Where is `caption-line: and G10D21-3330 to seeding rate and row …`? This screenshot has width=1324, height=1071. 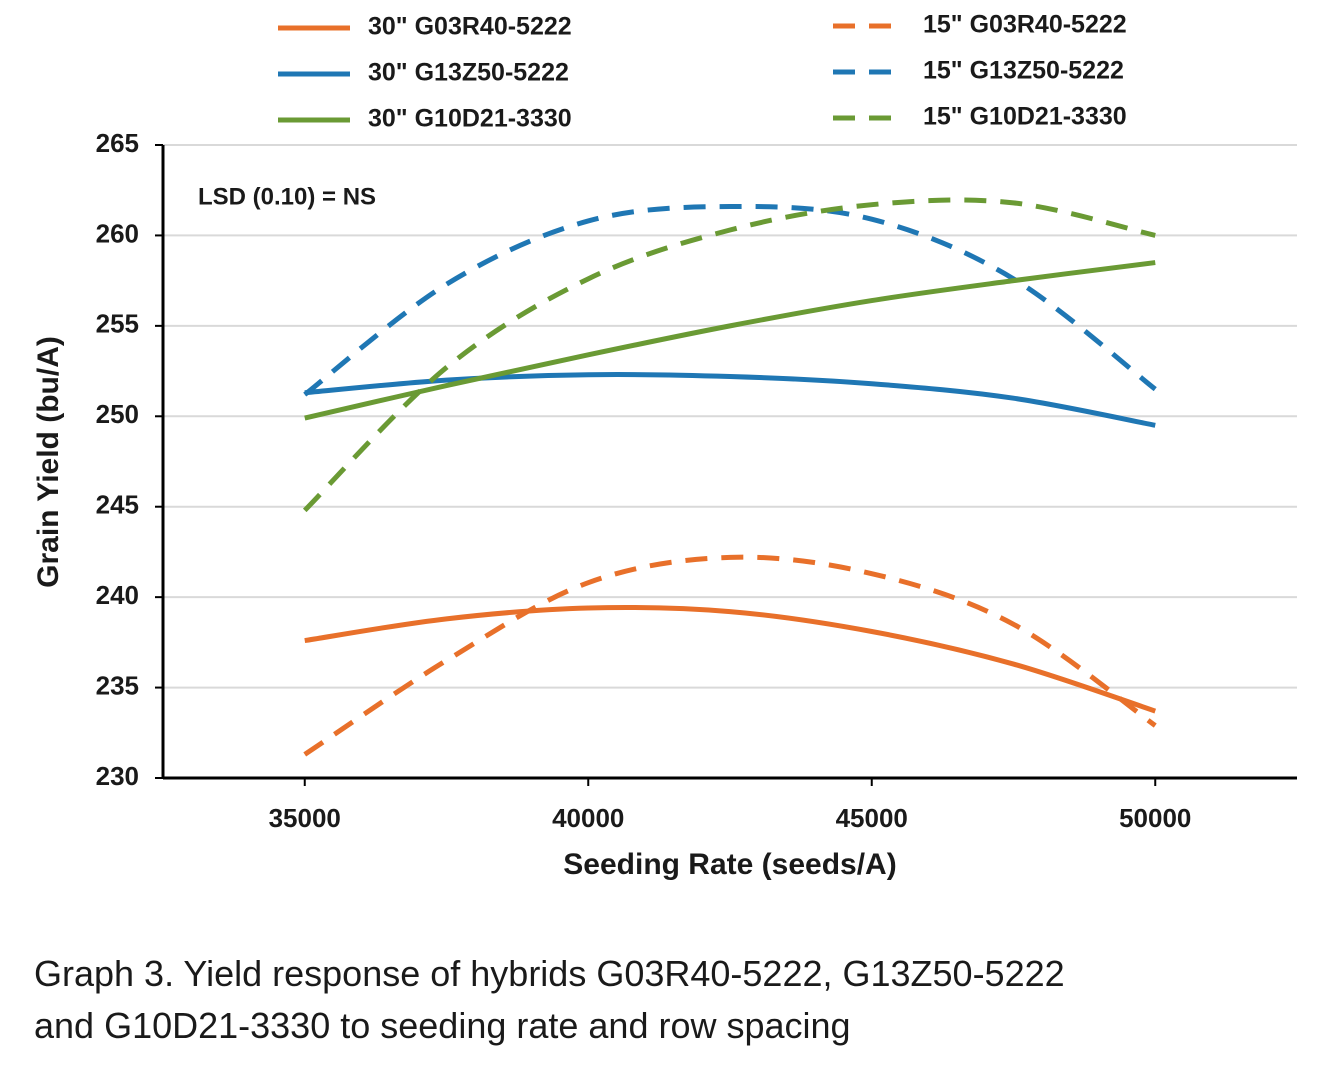
caption-line: and G10D21-3330 to seeding rate and row … is located at coordinates (442, 1025).